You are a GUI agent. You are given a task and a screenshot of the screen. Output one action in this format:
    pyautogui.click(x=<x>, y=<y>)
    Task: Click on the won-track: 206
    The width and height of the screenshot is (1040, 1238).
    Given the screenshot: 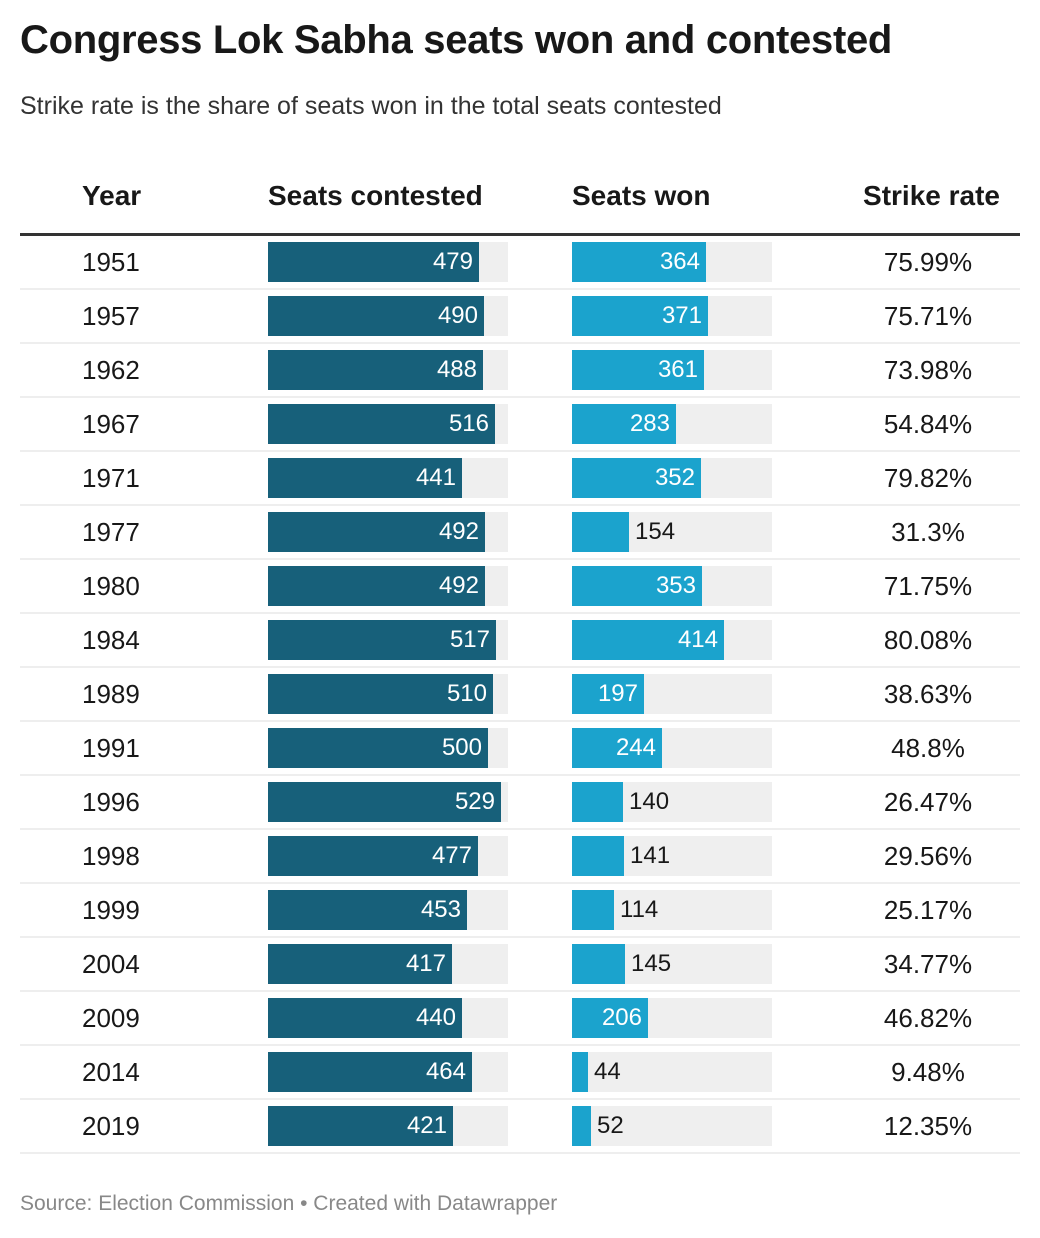 What is the action you would take?
    pyautogui.click(x=672, y=1018)
    